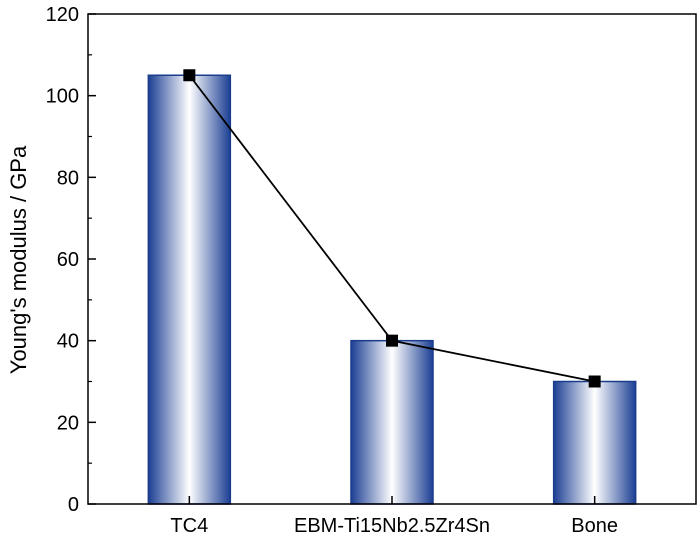 This screenshot has width=700, height=540. I want to click on y-tick-label: 60, so click(68, 260).